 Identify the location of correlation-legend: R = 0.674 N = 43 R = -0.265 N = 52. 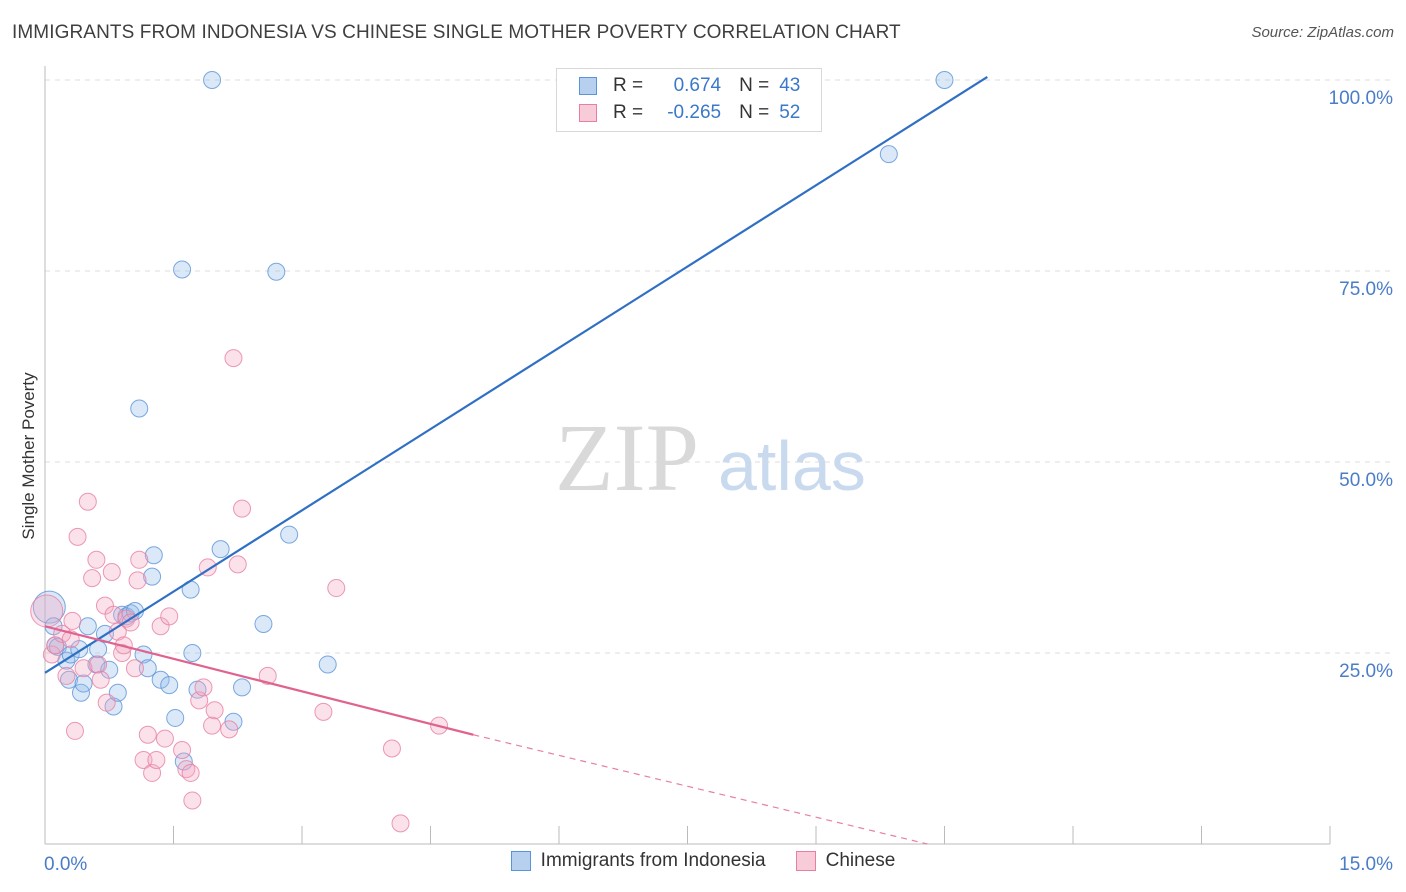
(689, 100).